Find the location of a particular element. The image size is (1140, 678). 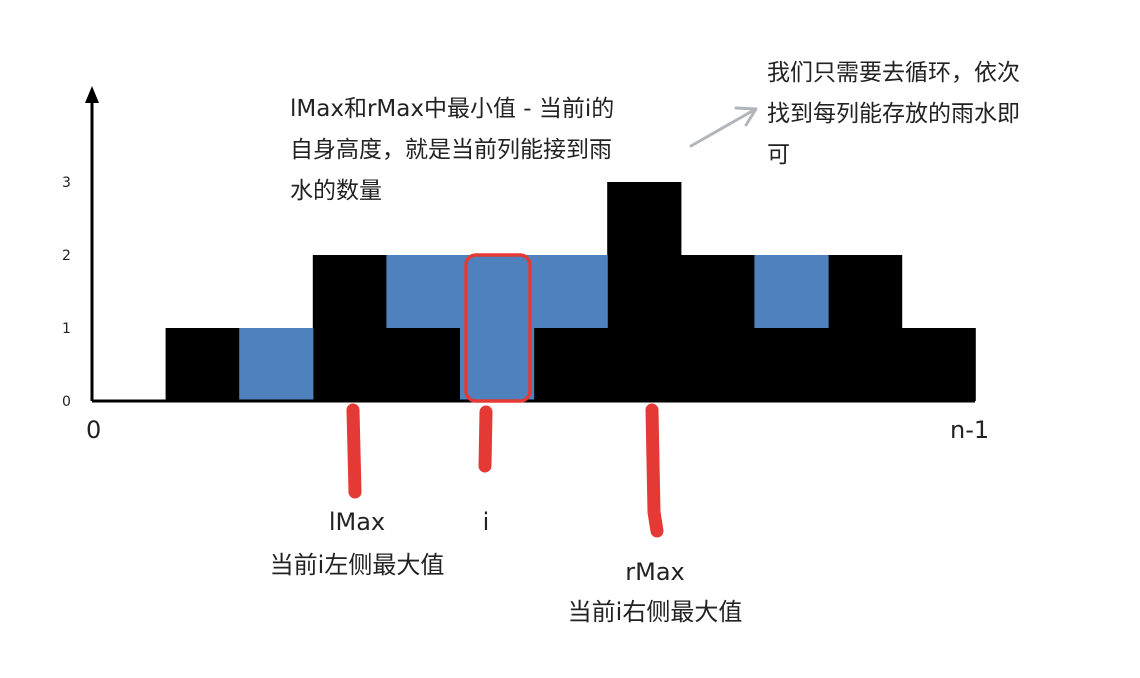

lmax-marker is located at coordinates (354, 451).